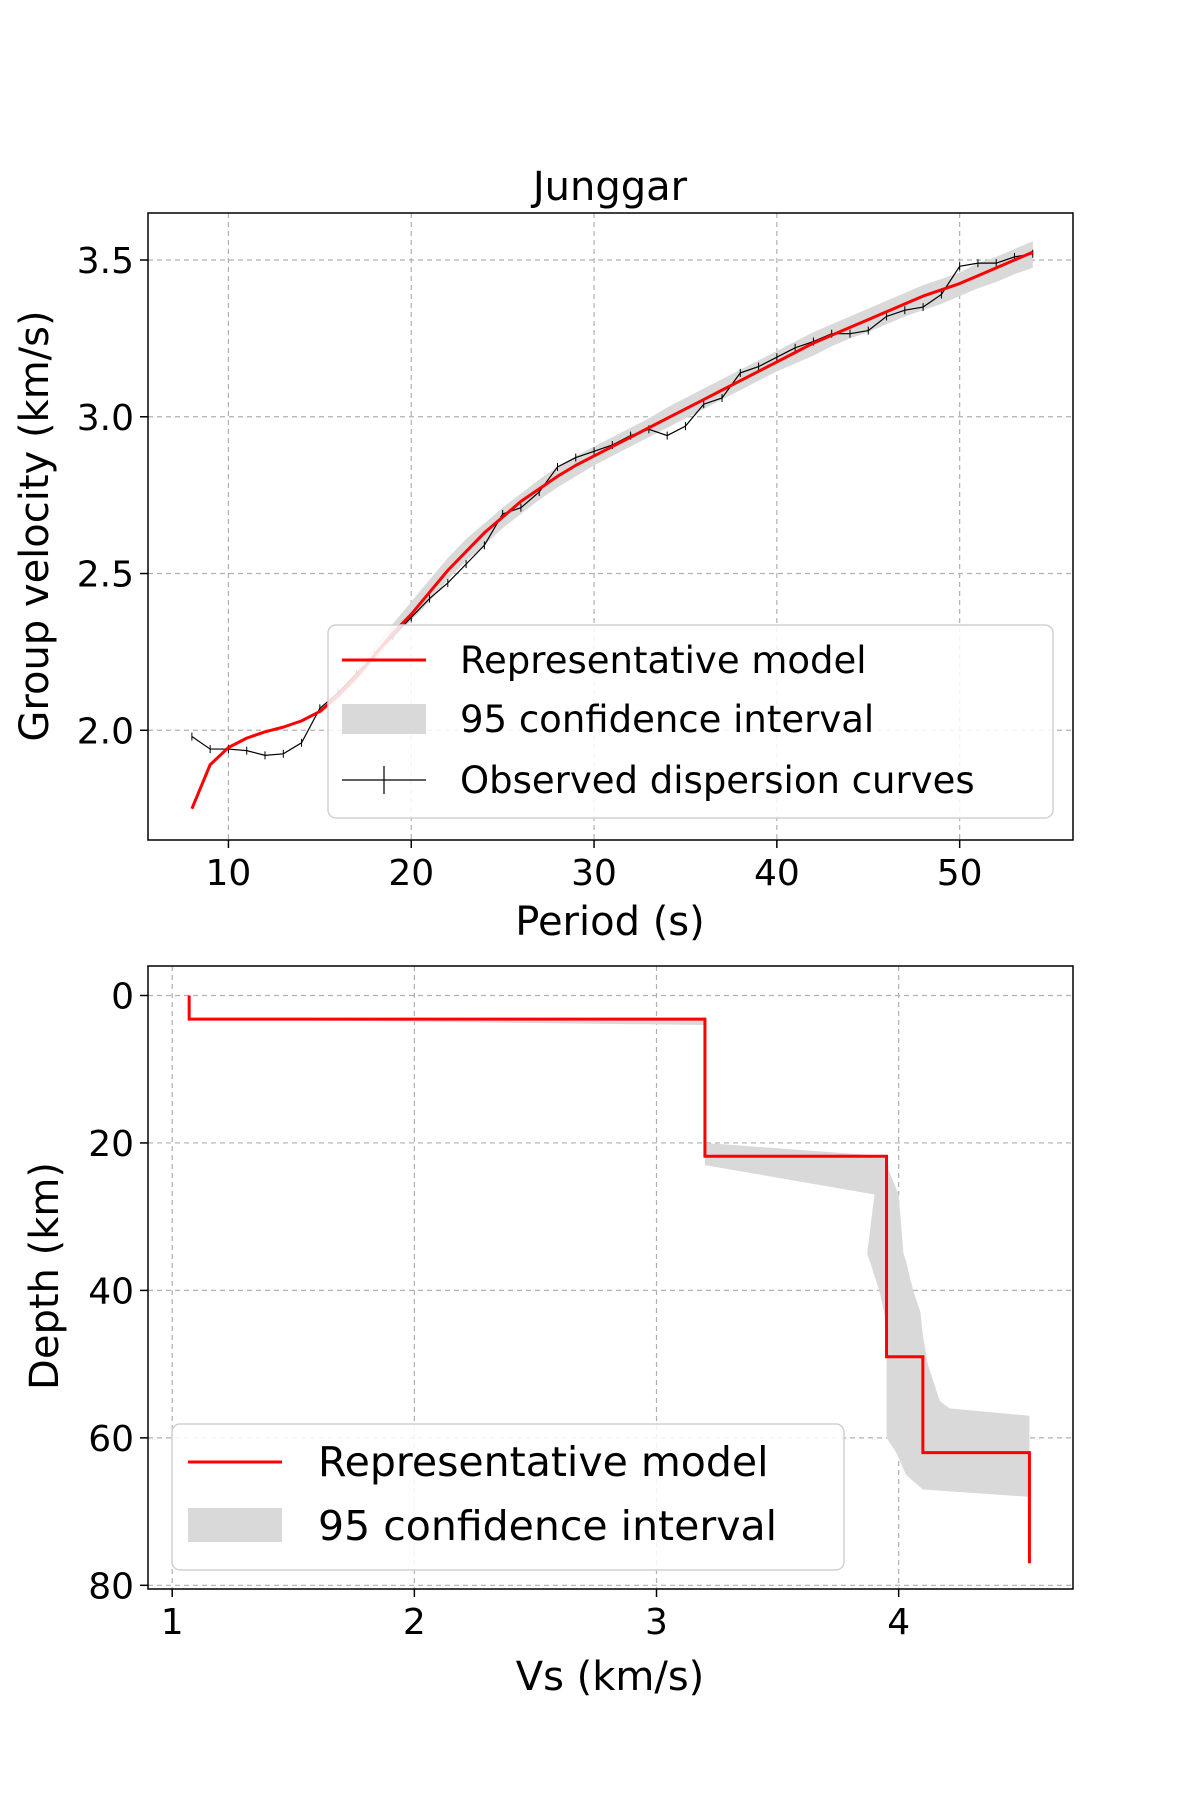  What do you see at coordinates (105, 731) in the screenshot?
I see `y-tick-label: 2.0` at bounding box center [105, 731].